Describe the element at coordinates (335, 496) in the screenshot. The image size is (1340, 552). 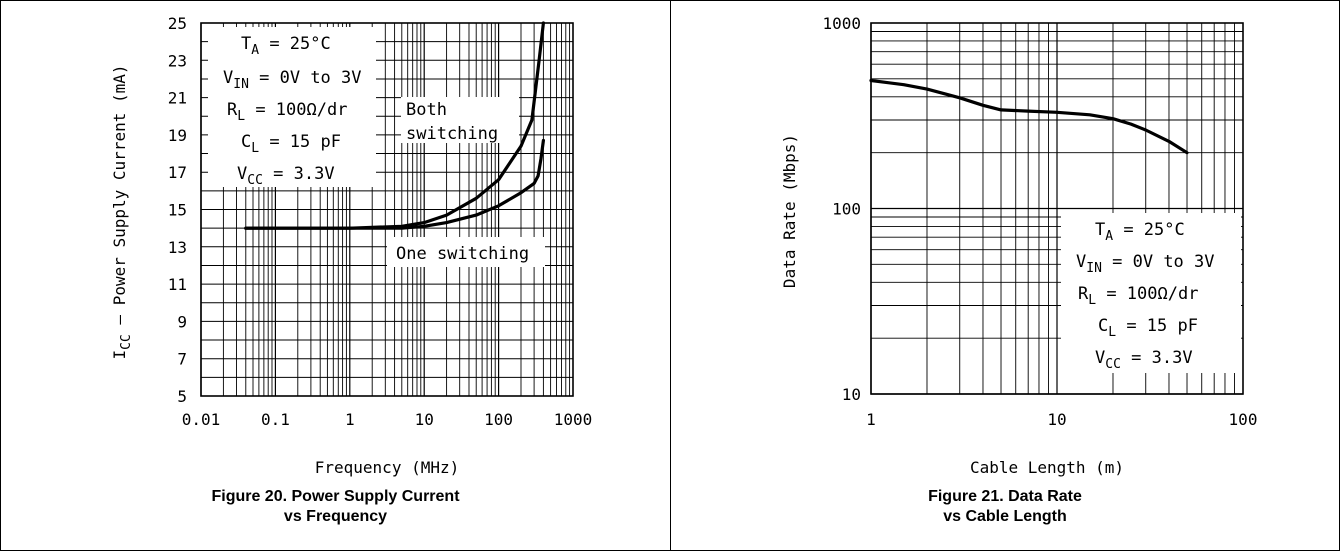
I see `figure-20-caption-line1: Figure 20. Power Supply Current` at that location.